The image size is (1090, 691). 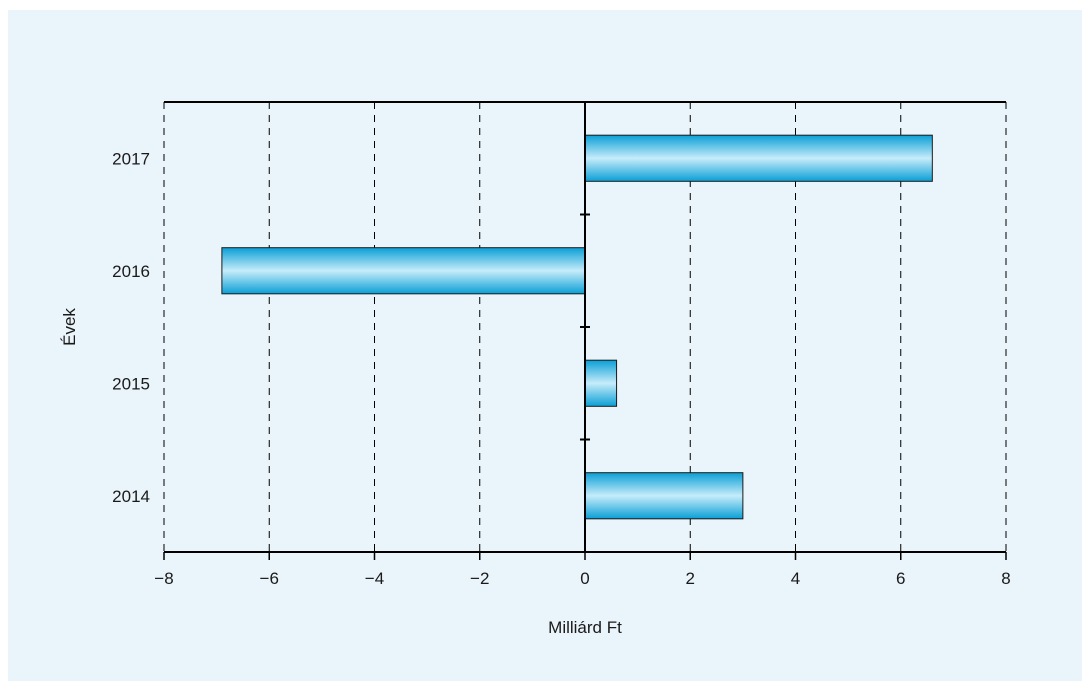 What do you see at coordinates (479, 578) in the screenshot?
I see `x-tick-label: −2` at bounding box center [479, 578].